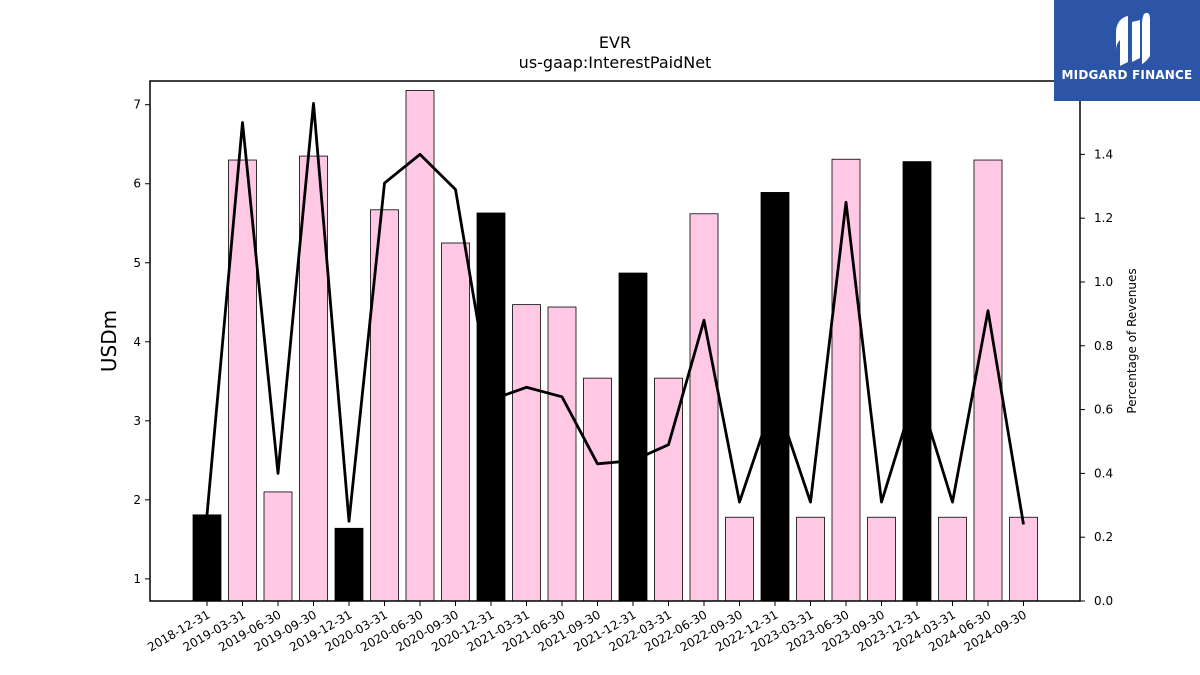 The width and height of the screenshot is (1200, 675). I want to click on brand-logo: MIDGARD FINANCE, so click(1127, 50).